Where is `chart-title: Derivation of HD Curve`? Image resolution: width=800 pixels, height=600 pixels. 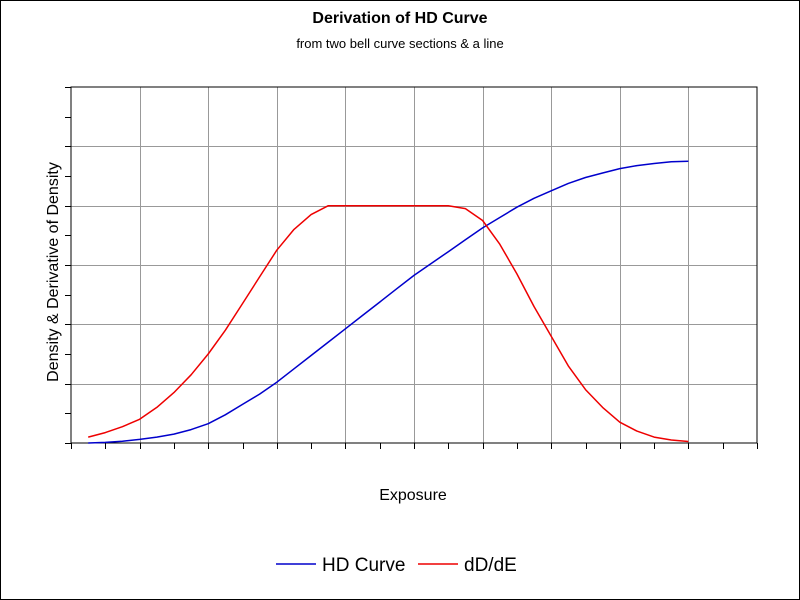 chart-title: Derivation of HD Curve is located at coordinates (400, 18).